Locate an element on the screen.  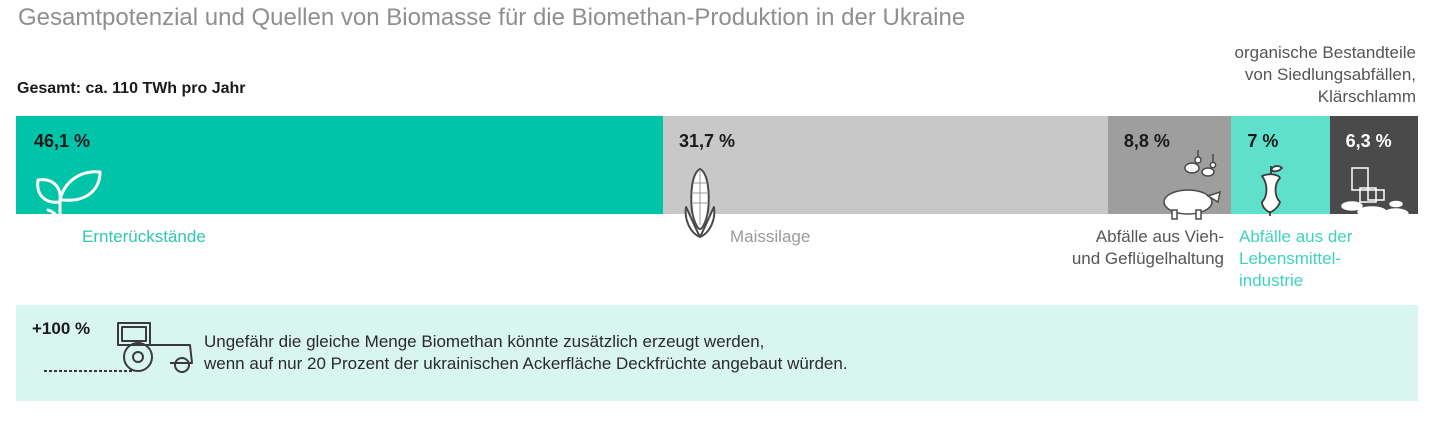
label-food-waste: Abfälle aus der Lebensmittel- industrie is located at coordinates (1295, 259).